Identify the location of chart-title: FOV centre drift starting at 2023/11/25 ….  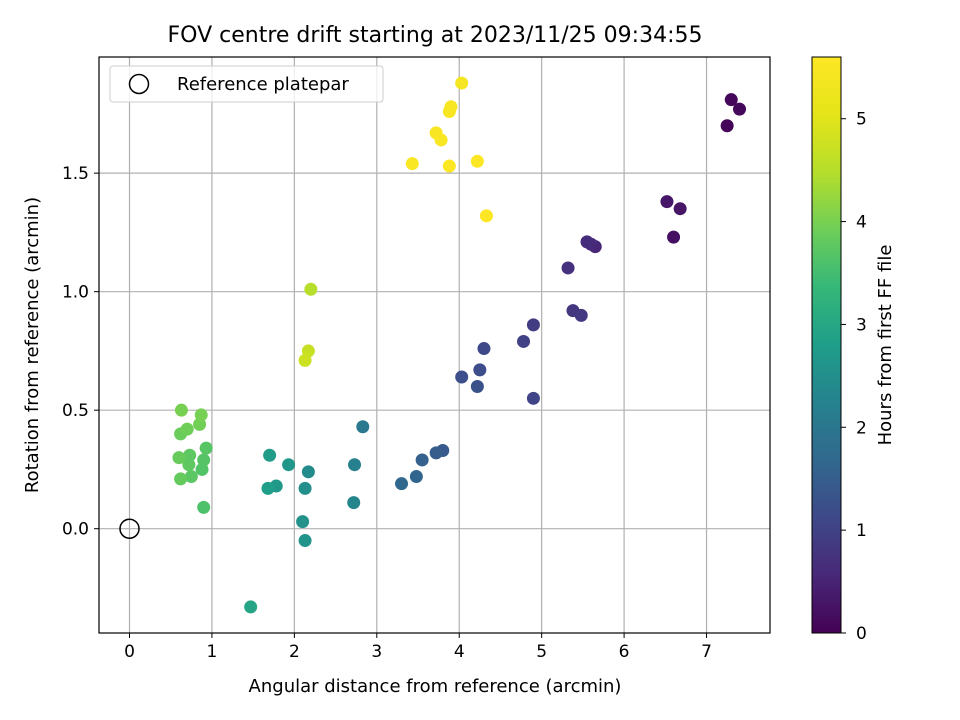
(435, 35).